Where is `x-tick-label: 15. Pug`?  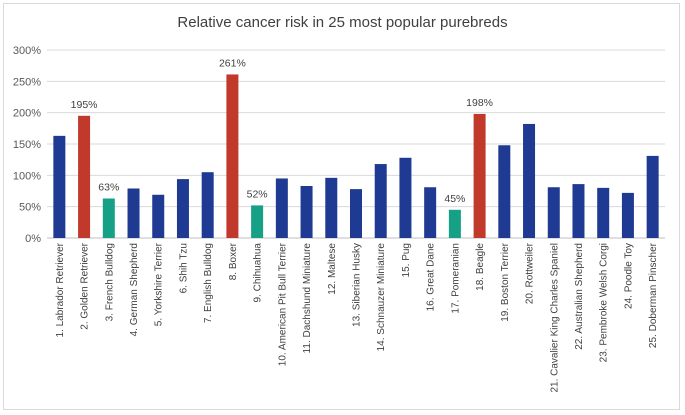 x-tick-label: 15. Pug is located at coordinates (406, 260).